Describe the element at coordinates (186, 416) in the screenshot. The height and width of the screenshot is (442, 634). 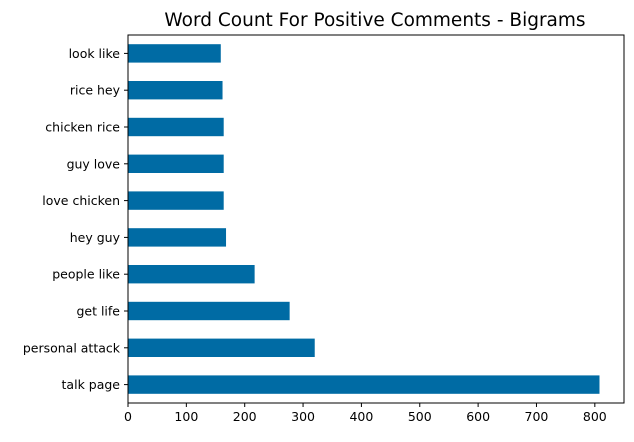
I see `x-tick-label: 100` at that location.